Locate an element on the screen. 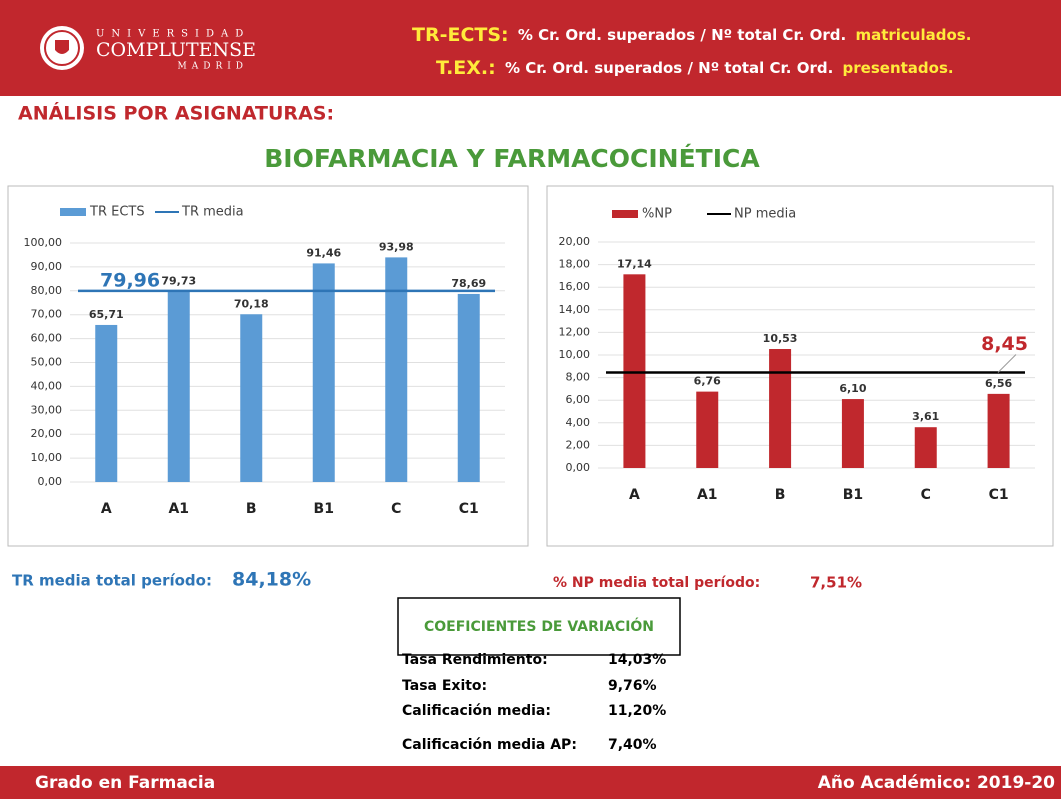 This screenshot has width=1061, height=799. data-label: 79,73 is located at coordinates (178, 280).